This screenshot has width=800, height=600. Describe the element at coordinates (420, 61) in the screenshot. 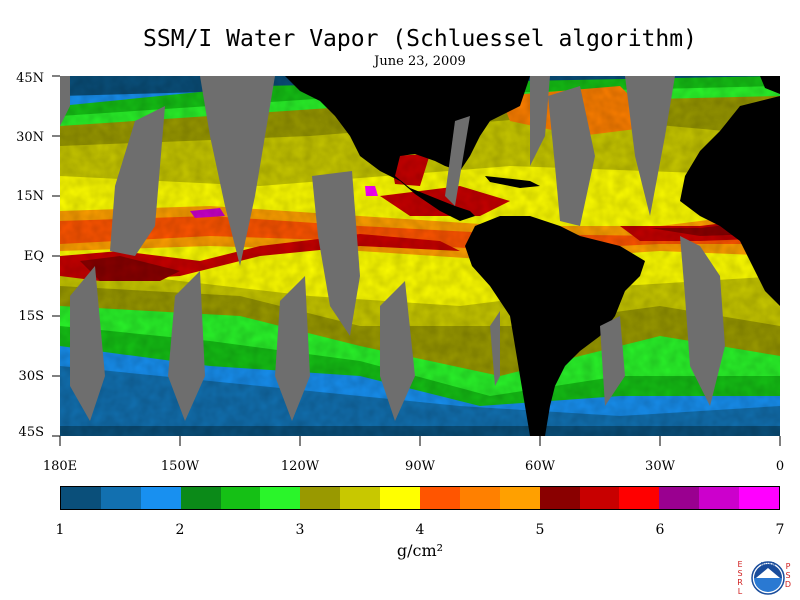

I see `map-date: June 23, 2009` at that location.